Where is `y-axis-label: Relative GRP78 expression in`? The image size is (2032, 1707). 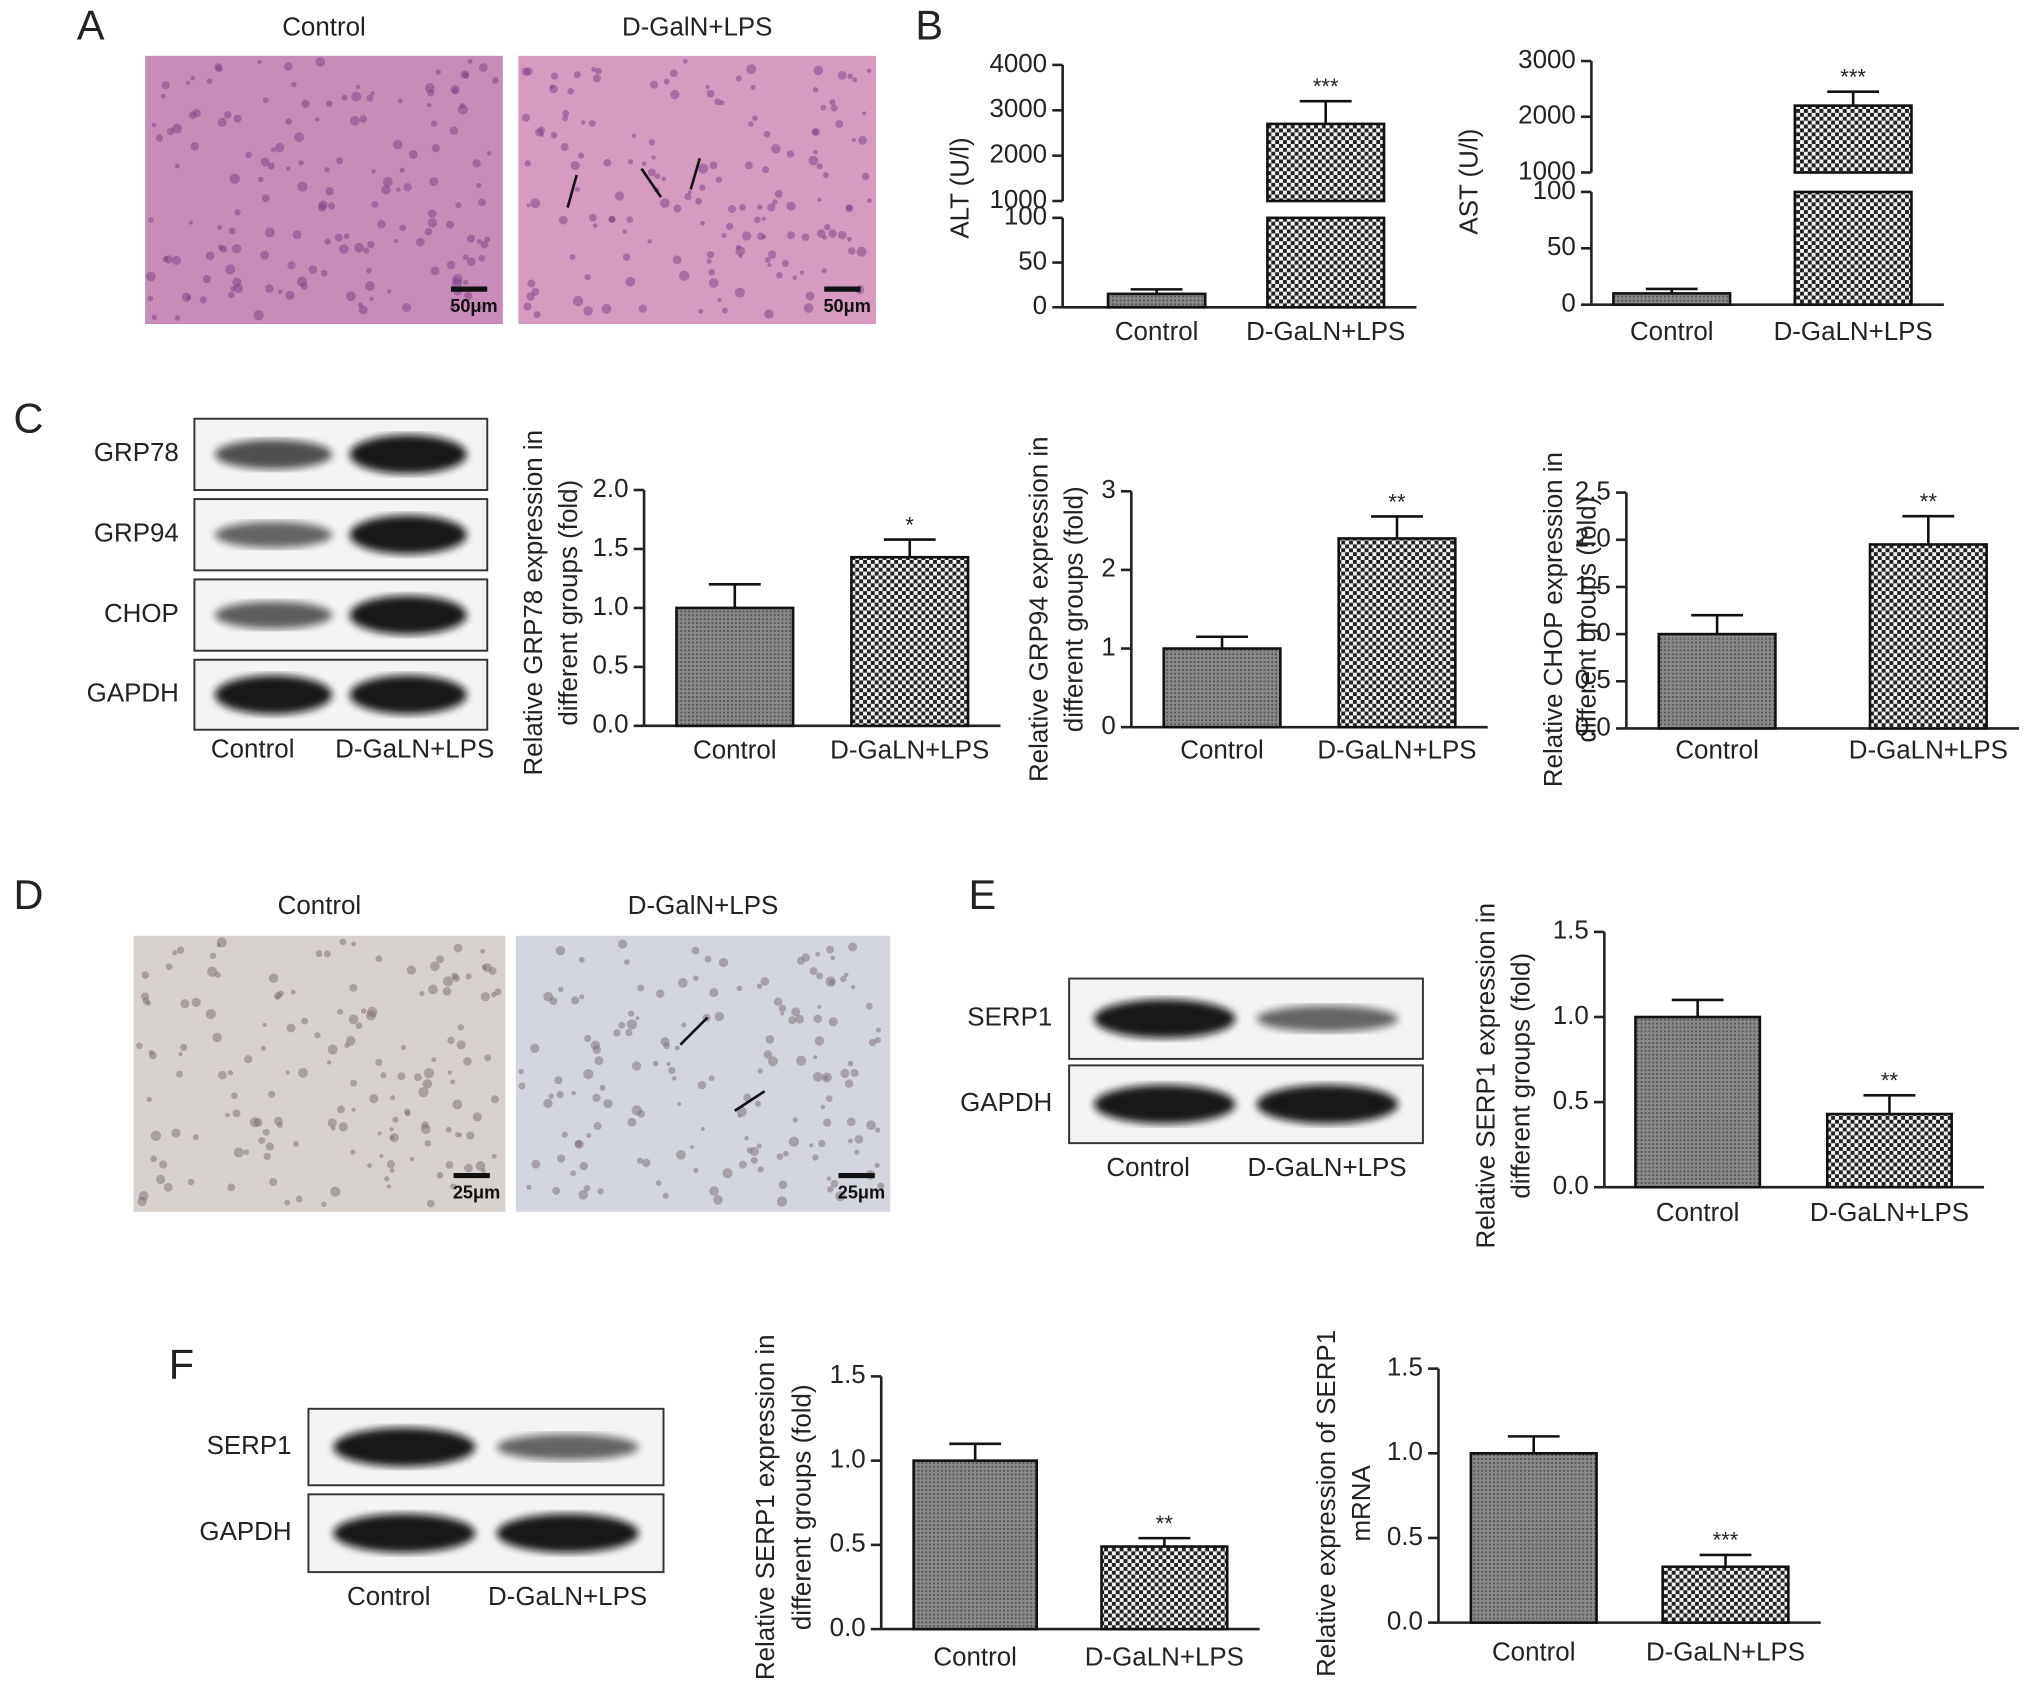 y-axis-label: Relative GRP78 expression in is located at coordinates (534, 603).